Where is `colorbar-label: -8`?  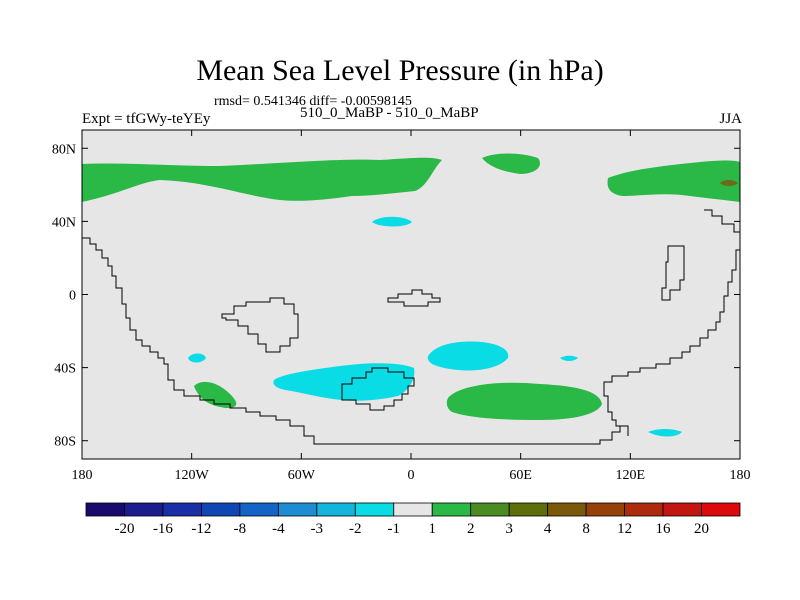 colorbar-label: -8 is located at coordinates (240, 529).